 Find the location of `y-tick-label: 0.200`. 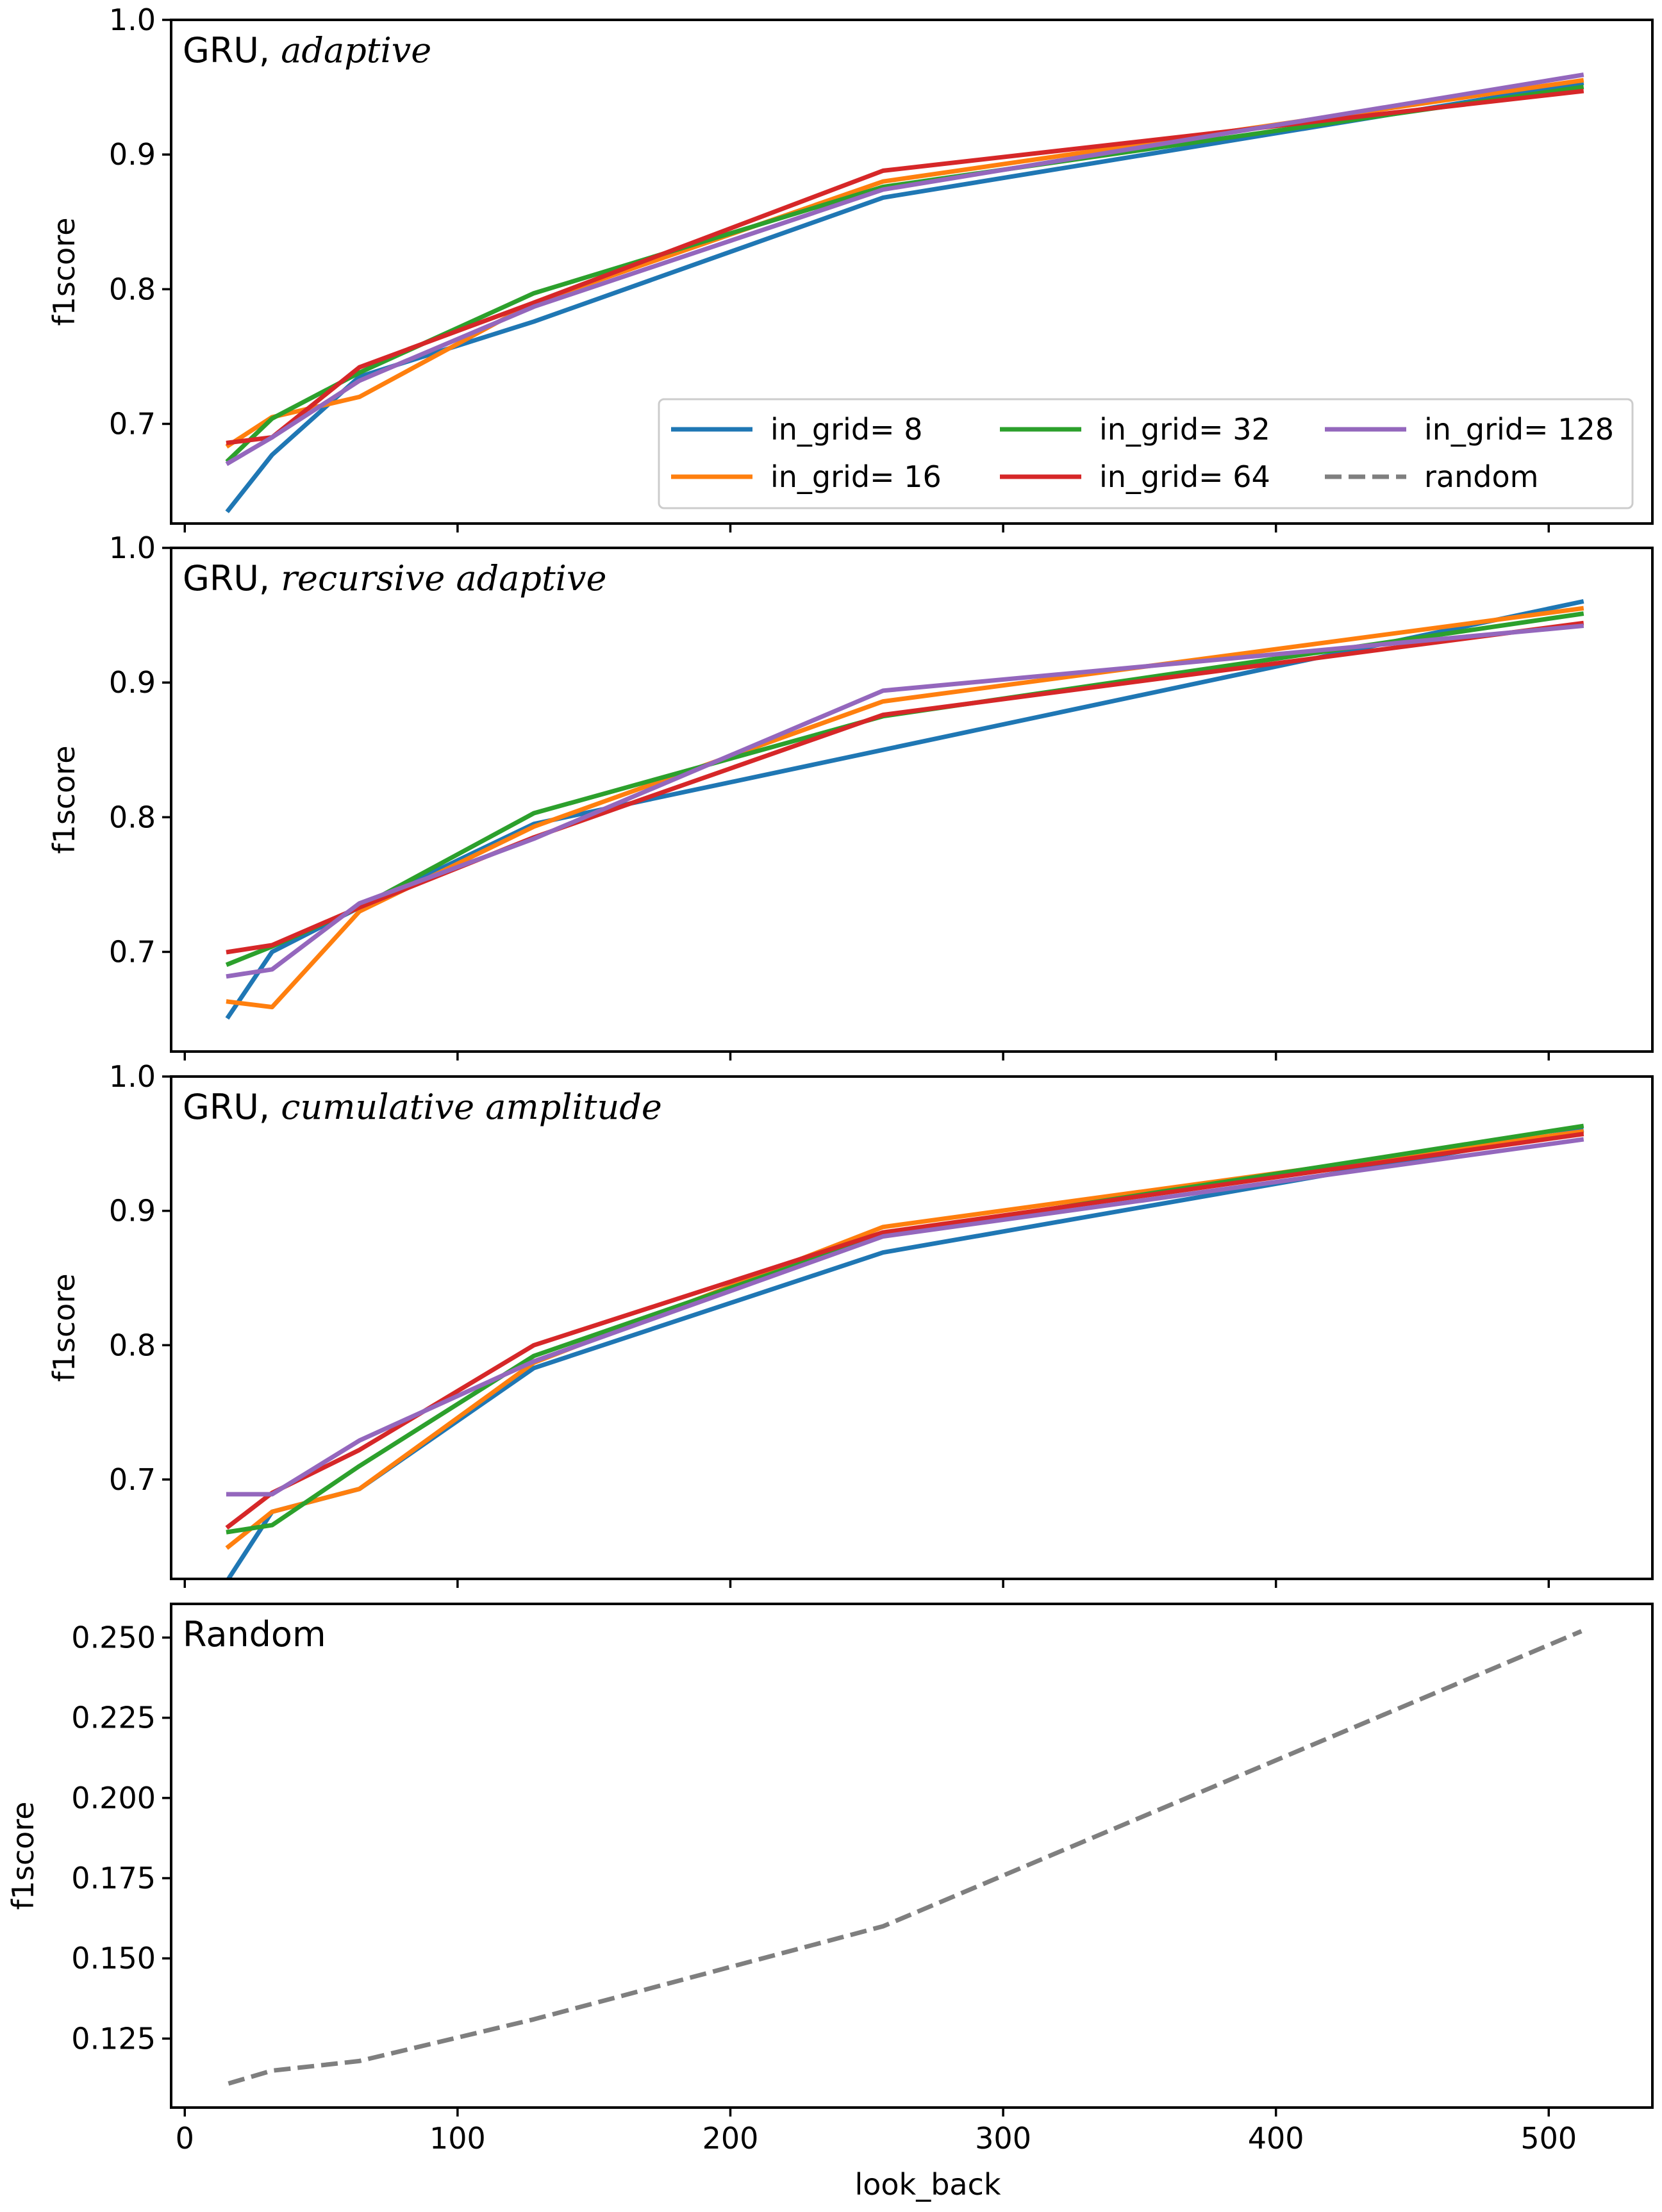

y-tick-label: 0.200 is located at coordinates (113, 1798).